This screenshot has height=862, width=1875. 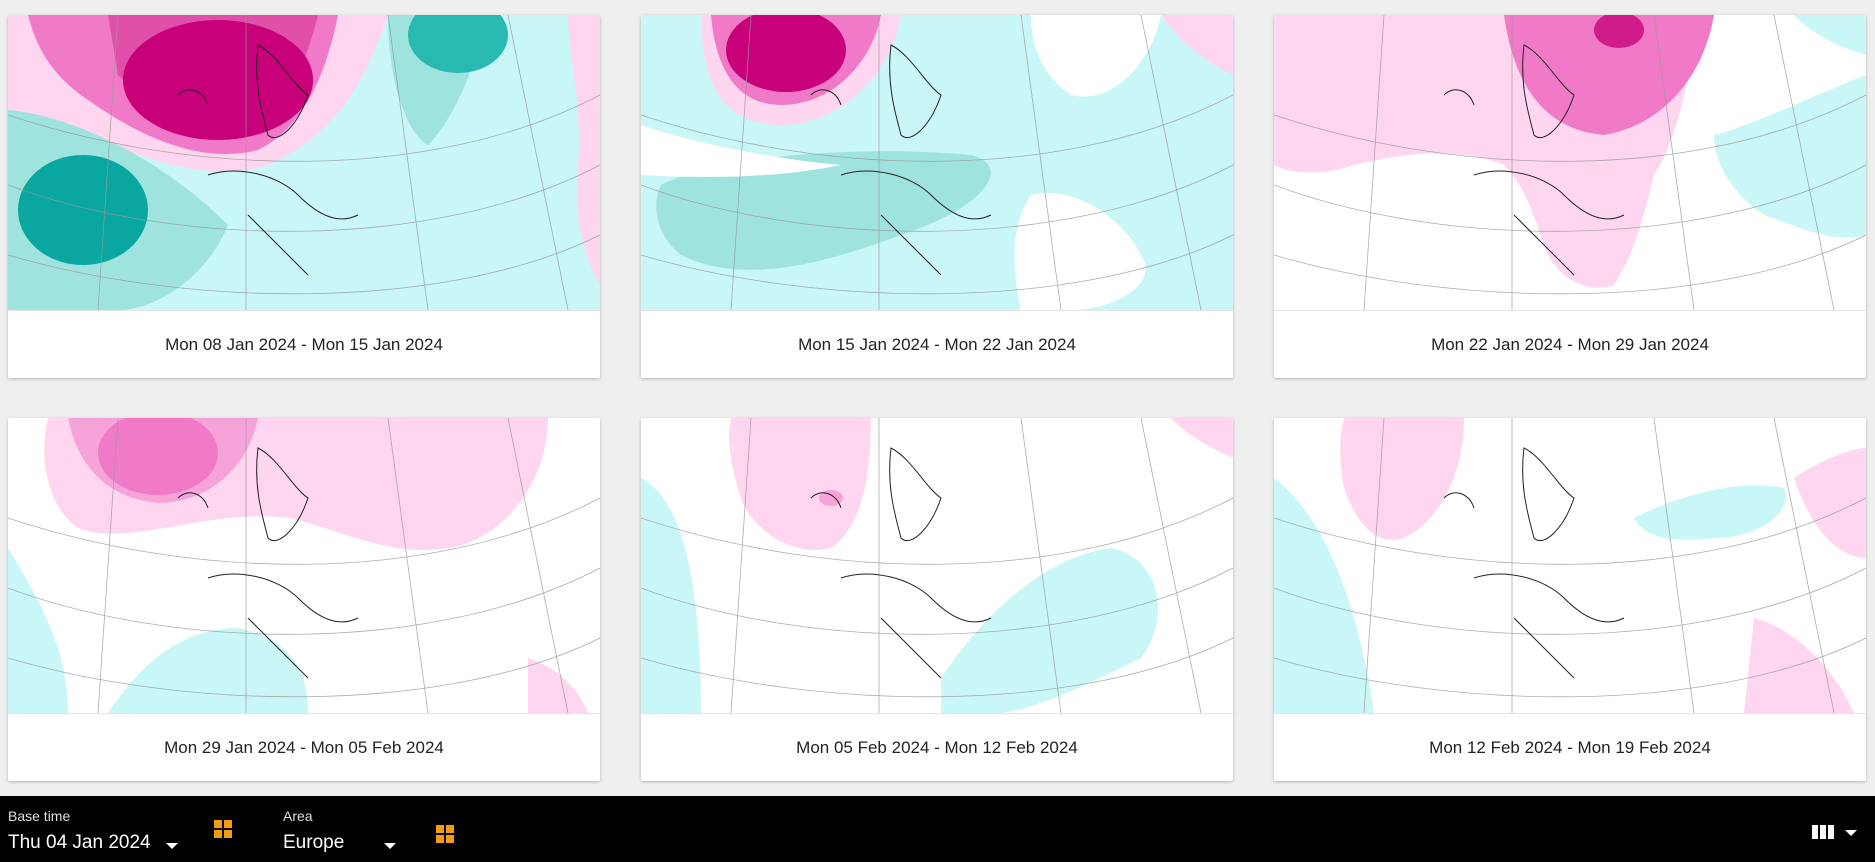 What do you see at coordinates (314, 842) in the screenshot?
I see `area-value: Europe` at bounding box center [314, 842].